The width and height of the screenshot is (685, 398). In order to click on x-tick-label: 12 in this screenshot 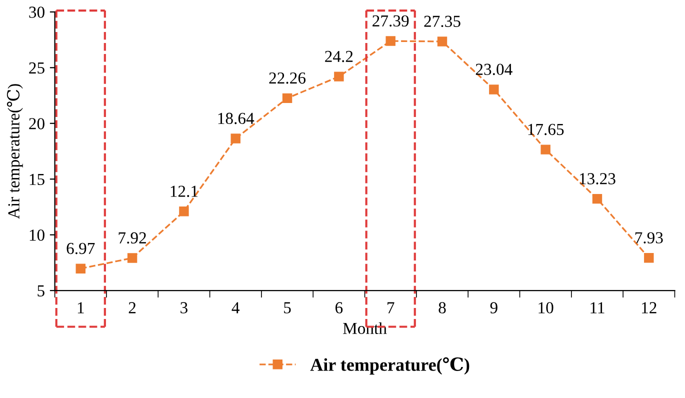, I will do `click(649, 308)`.